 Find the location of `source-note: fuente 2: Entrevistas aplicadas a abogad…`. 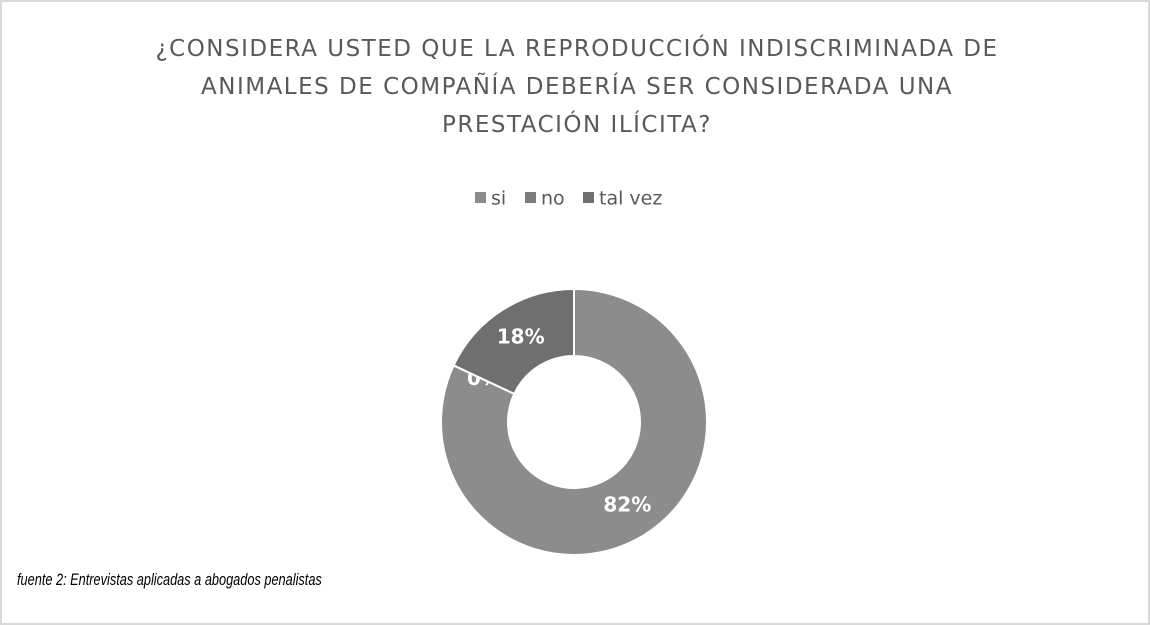

source-note: fuente 2: Entrevistas aplicadas a abogad… is located at coordinates (169, 579).